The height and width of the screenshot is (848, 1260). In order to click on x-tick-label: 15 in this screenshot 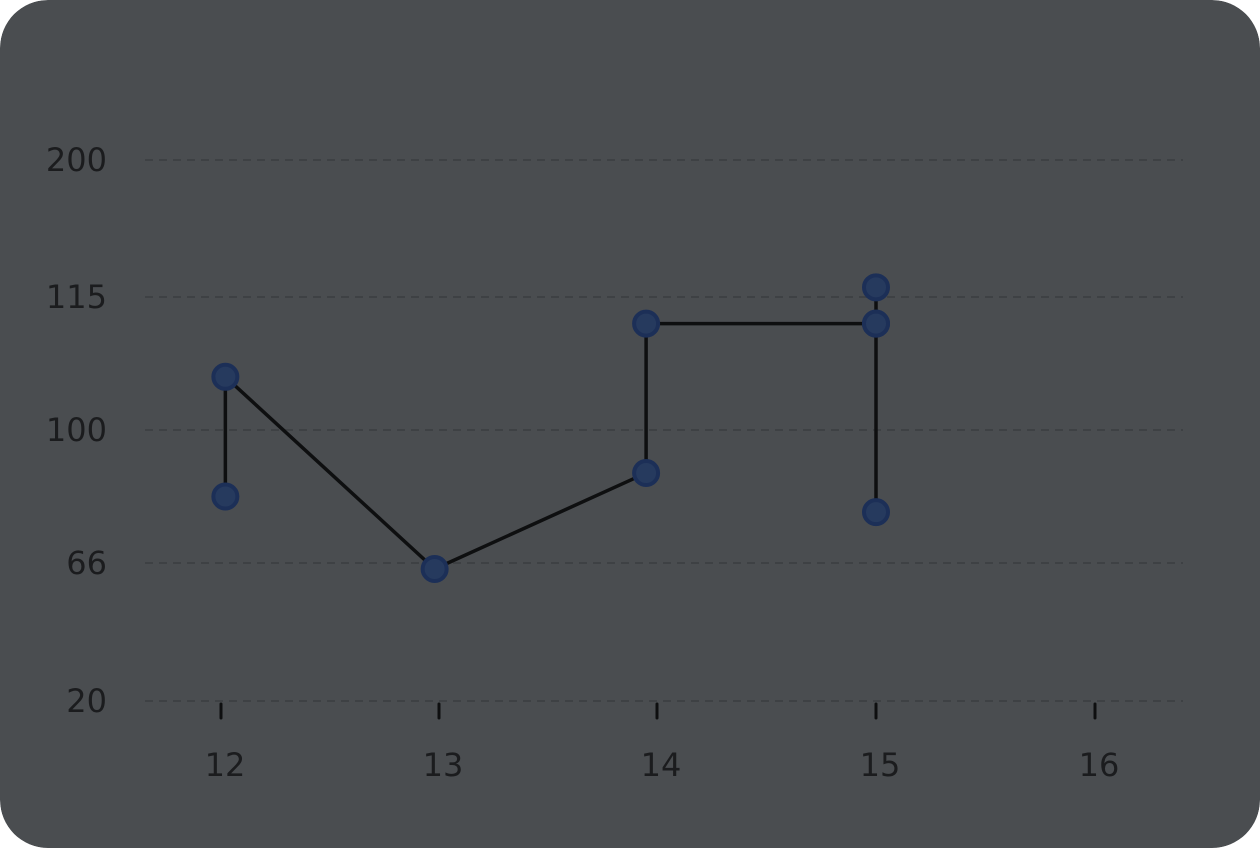, I will do `click(880, 765)`.